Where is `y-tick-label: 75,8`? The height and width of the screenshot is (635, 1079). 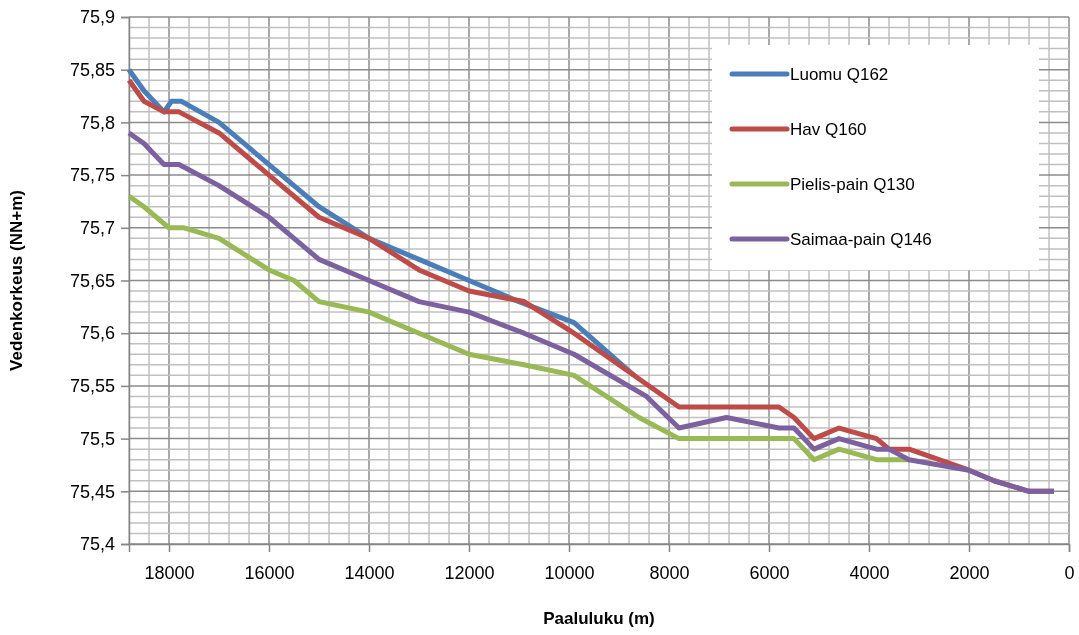
y-tick-label: 75,8 is located at coordinates (97, 122).